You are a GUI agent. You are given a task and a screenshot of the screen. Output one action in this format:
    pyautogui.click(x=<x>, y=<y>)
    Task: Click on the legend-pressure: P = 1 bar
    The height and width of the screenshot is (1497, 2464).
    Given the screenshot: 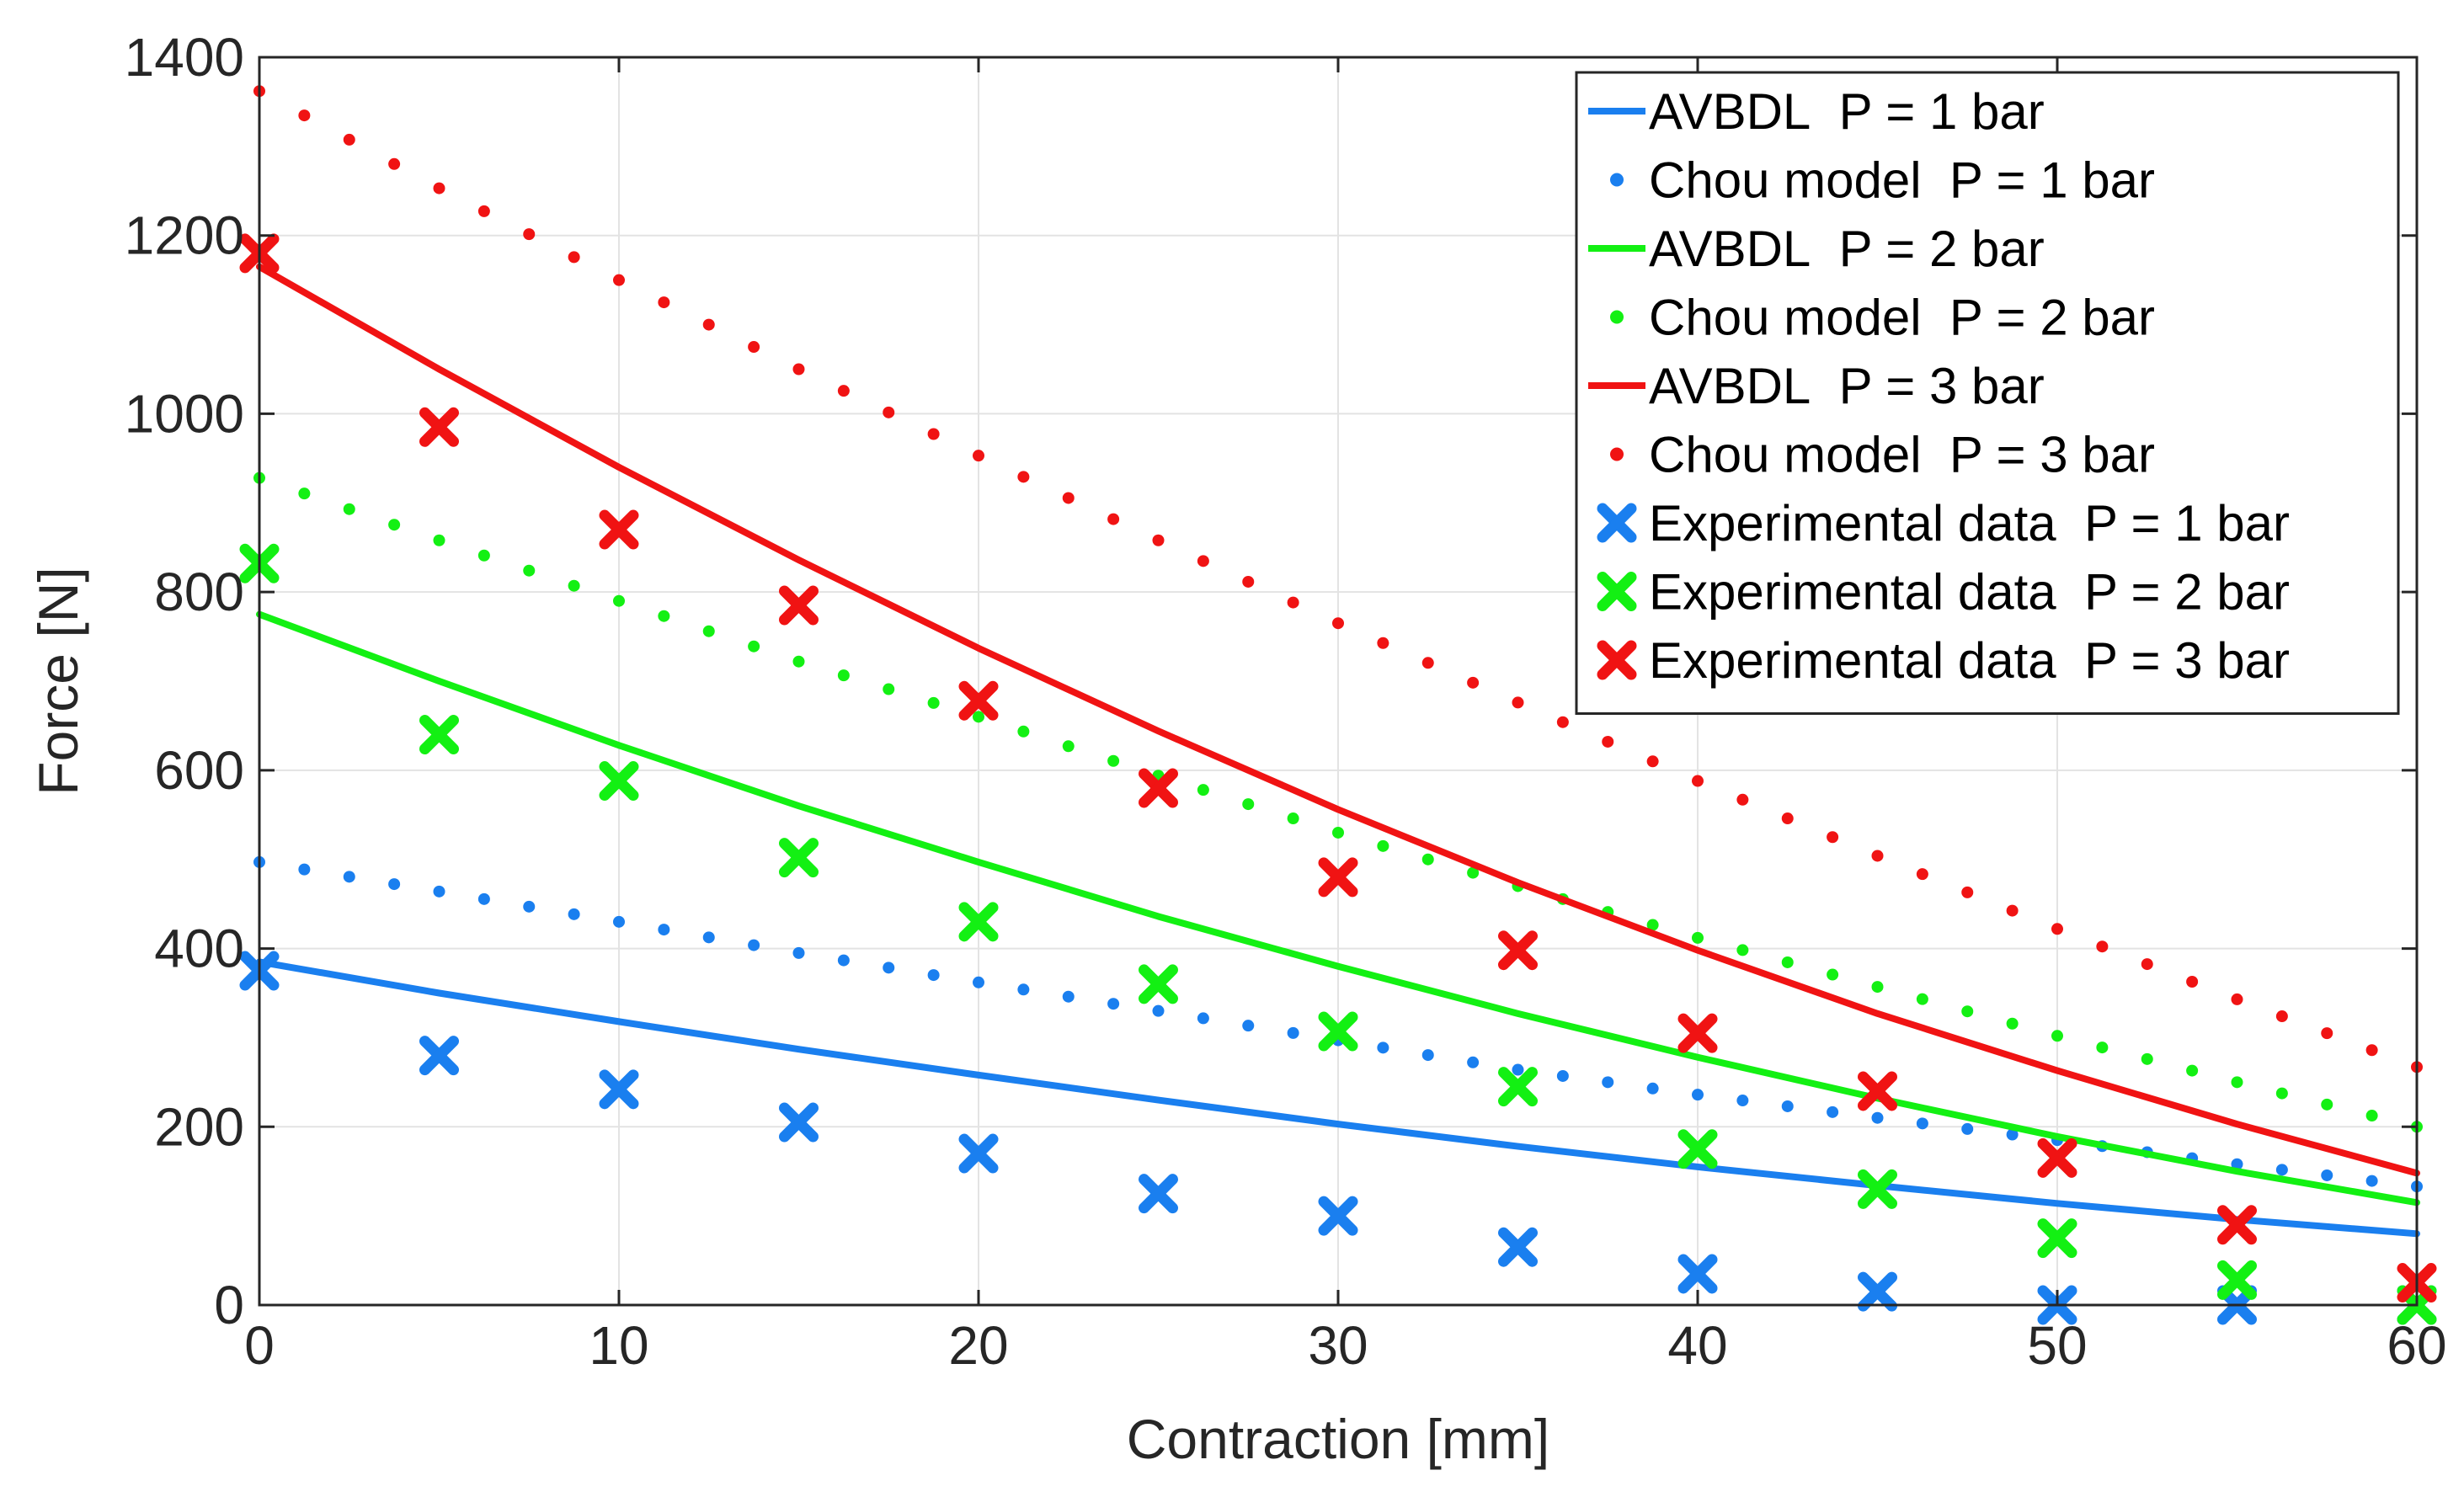 What is the action you would take?
    pyautogui.click(x=1942, y=111)
    